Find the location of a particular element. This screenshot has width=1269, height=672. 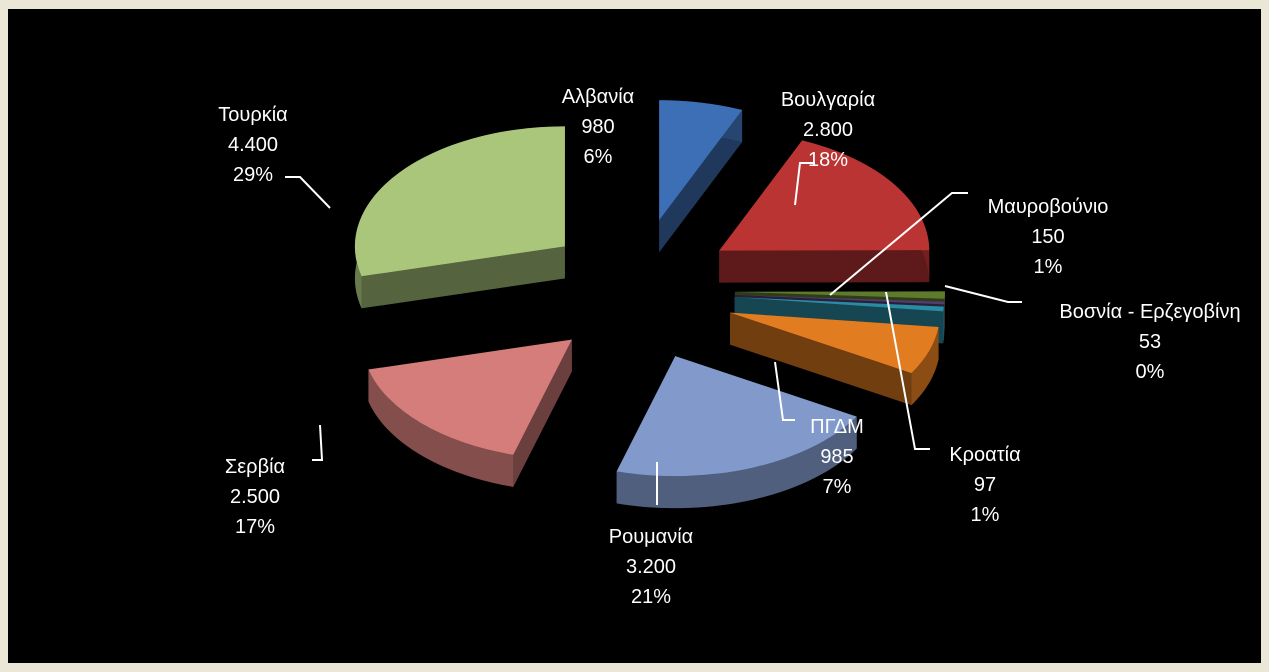

value-label: 150 is located at coordinates (1047, 237).